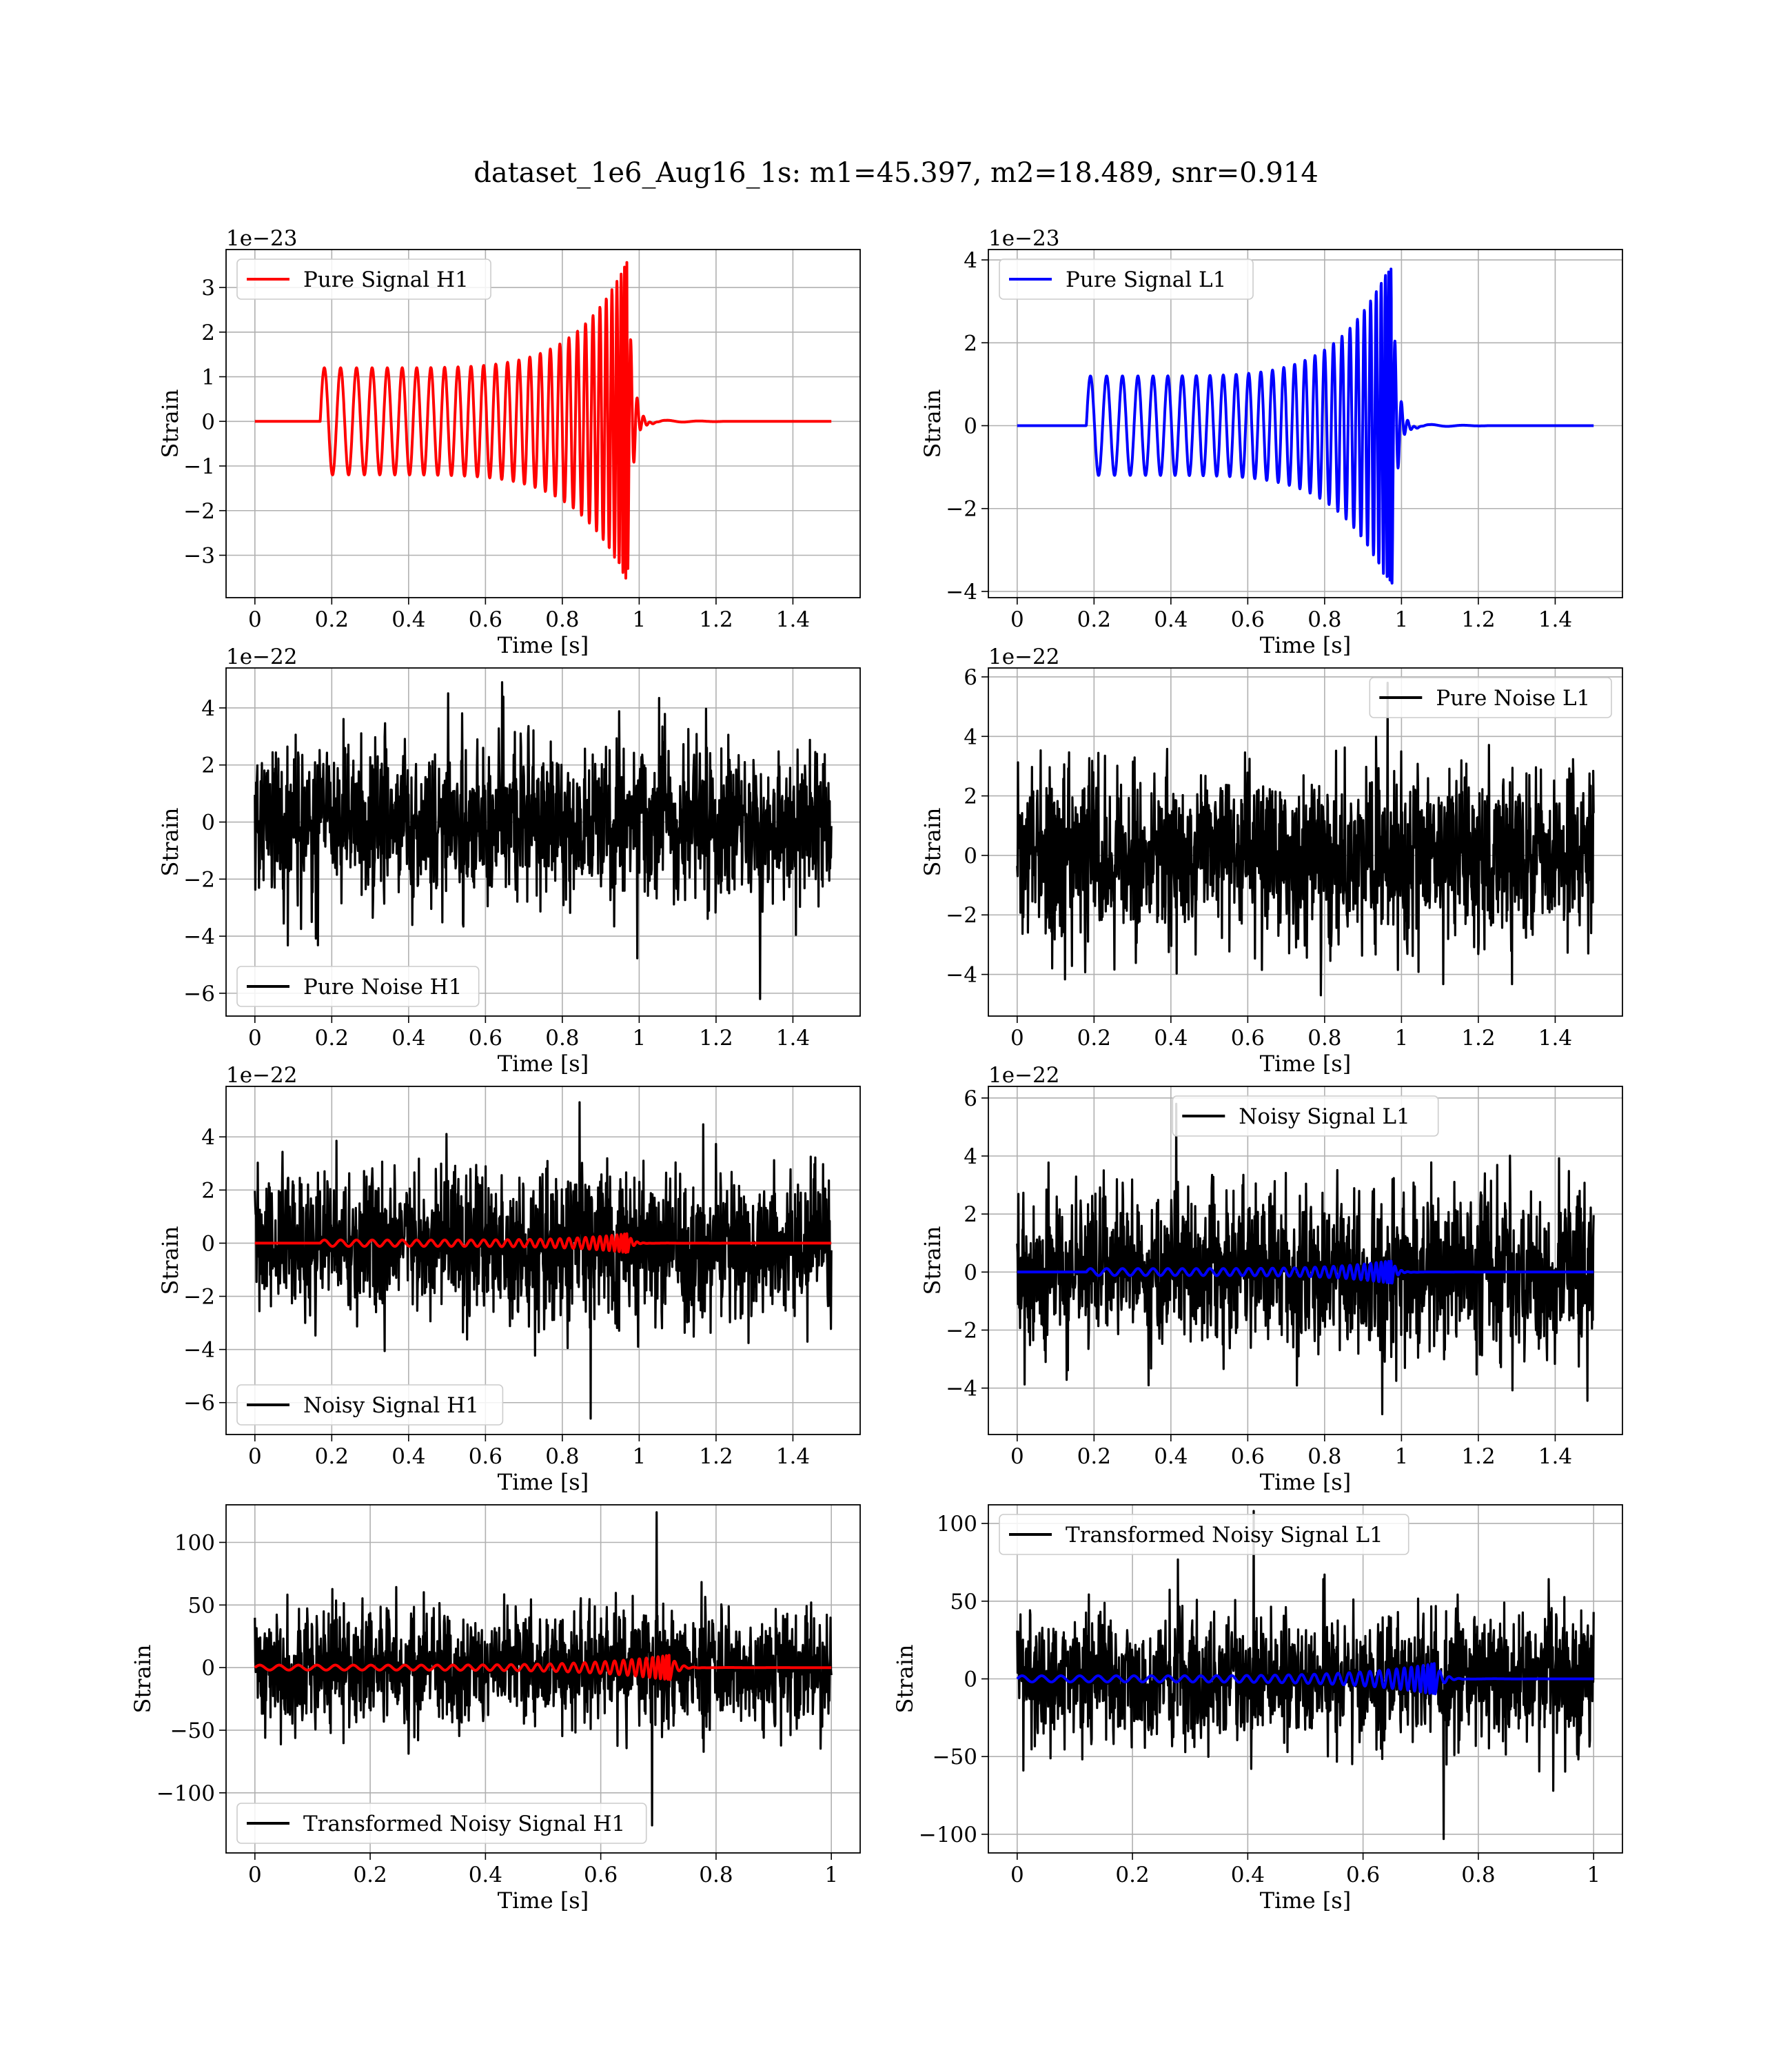  I want to click on y-tick-label: 6, so click(970, 677).